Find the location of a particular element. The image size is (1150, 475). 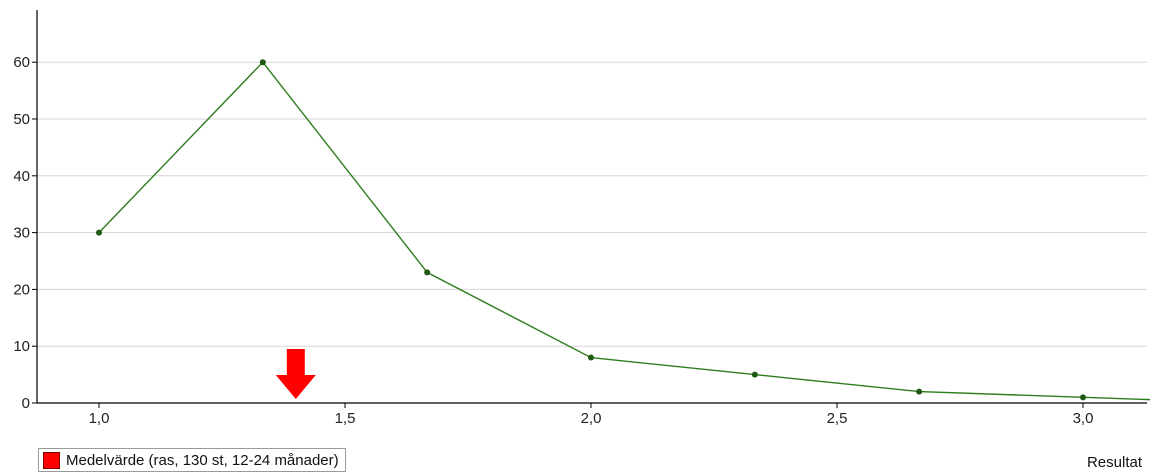

x-axis-label: Resultat is located at coordinates (1114, 462).